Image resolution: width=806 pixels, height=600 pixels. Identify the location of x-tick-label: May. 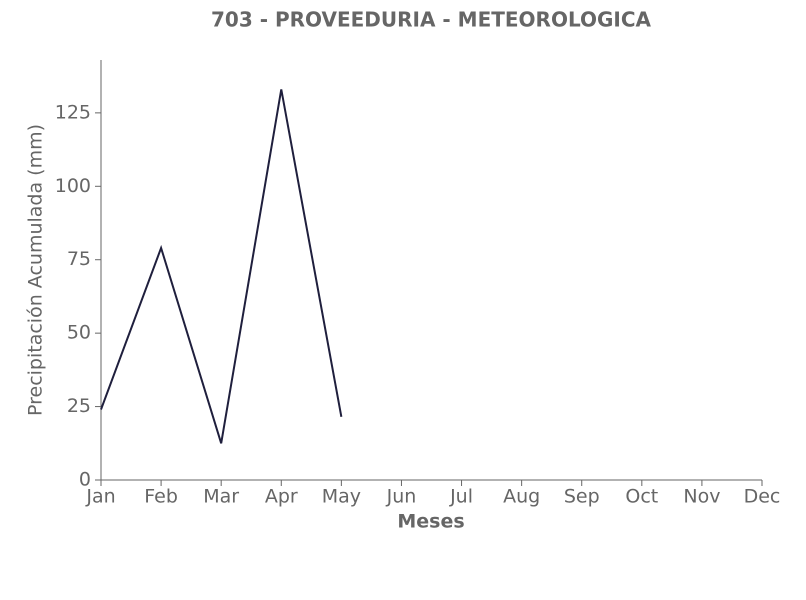
(341, 497).